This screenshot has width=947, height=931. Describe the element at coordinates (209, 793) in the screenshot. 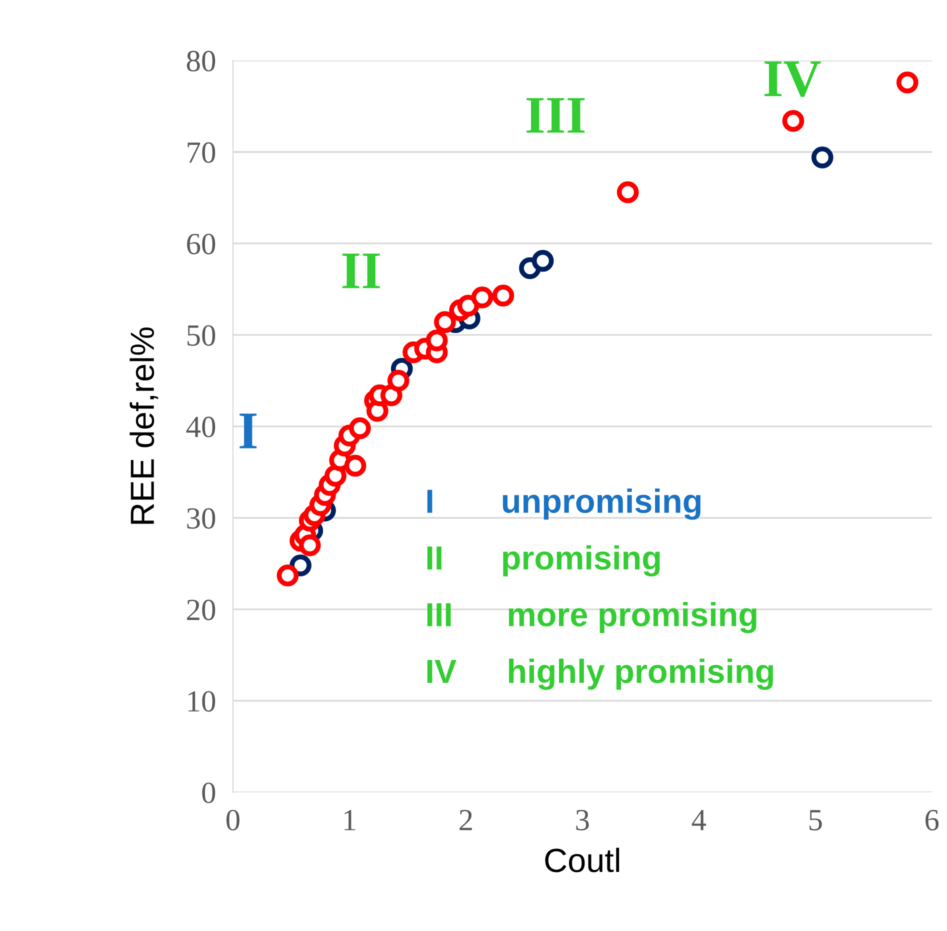

I see `y-tick-label: 0` at that location.